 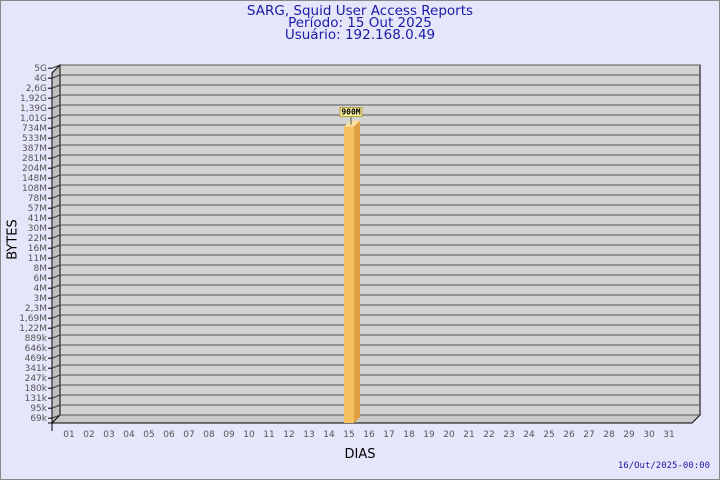 What do you see at coordinates (33, 329) in the screenshot?
I see `y-tick-label: 1,22M` at bounding box center [33, 329].